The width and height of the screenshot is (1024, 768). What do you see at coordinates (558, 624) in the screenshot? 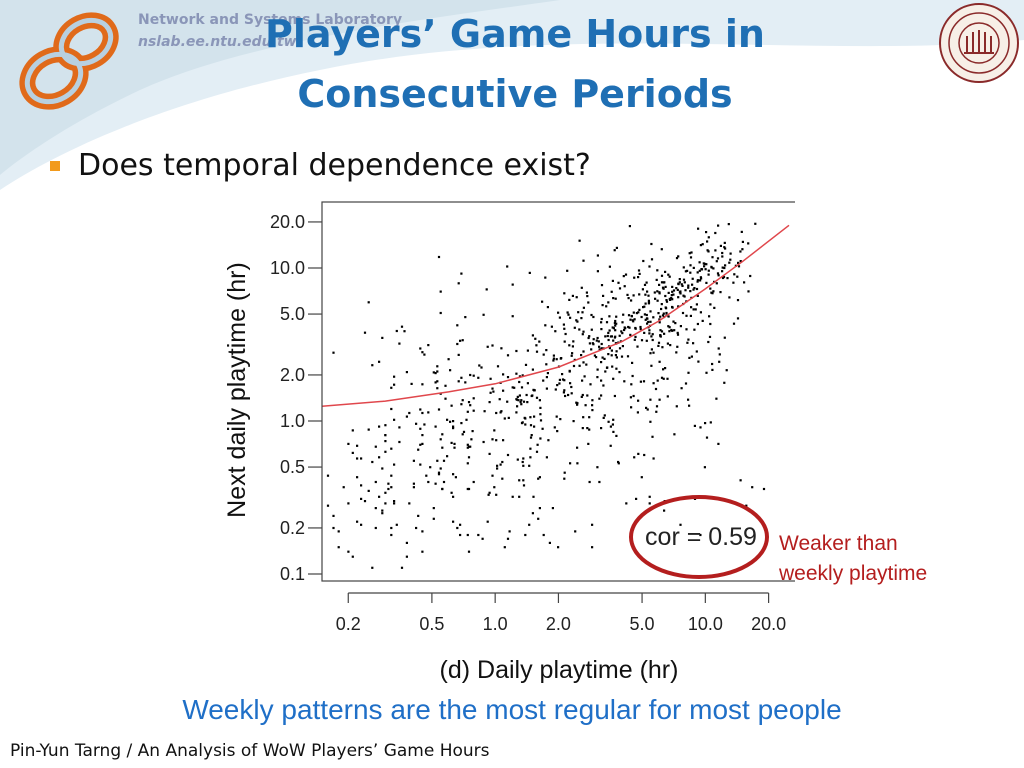
I see `x-tick-label: 2.0` at bounding box center [558, 624].